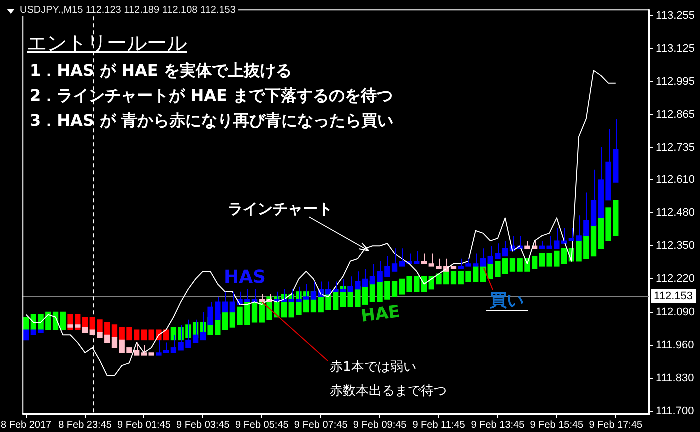  What do you see at coordinates (262, 425) in the screenshot?
I see `x-tick-label: 9 Feb 05:45` at bounding box center [262, 425].